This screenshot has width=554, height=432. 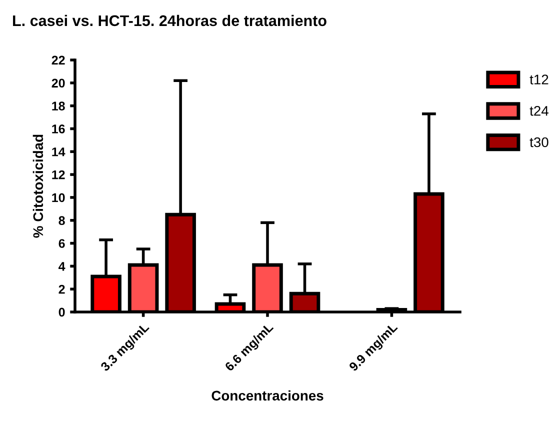 What do you see at coordinates (268, 395) in the screenshot?
I see `x-axis-title: Concentraciones` at bounding box center [268, 395].